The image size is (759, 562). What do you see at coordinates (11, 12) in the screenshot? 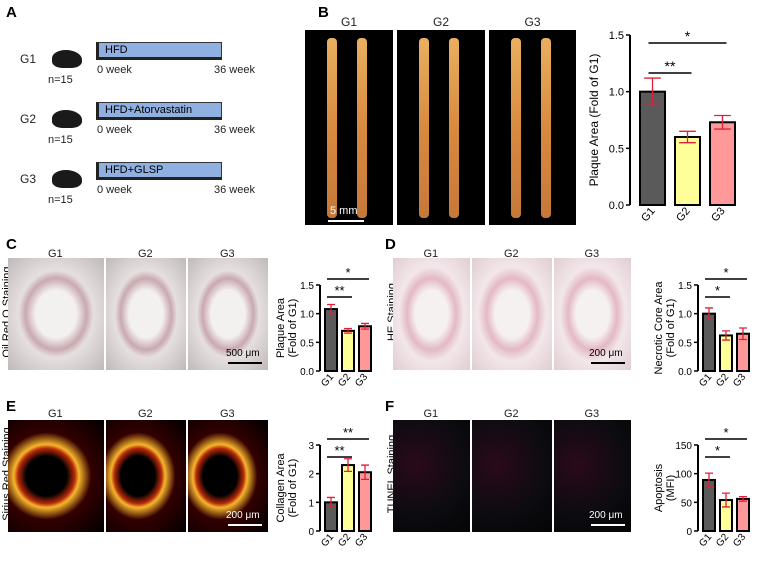
I see `panel-label-a: A` at bounding box center [11, 12].